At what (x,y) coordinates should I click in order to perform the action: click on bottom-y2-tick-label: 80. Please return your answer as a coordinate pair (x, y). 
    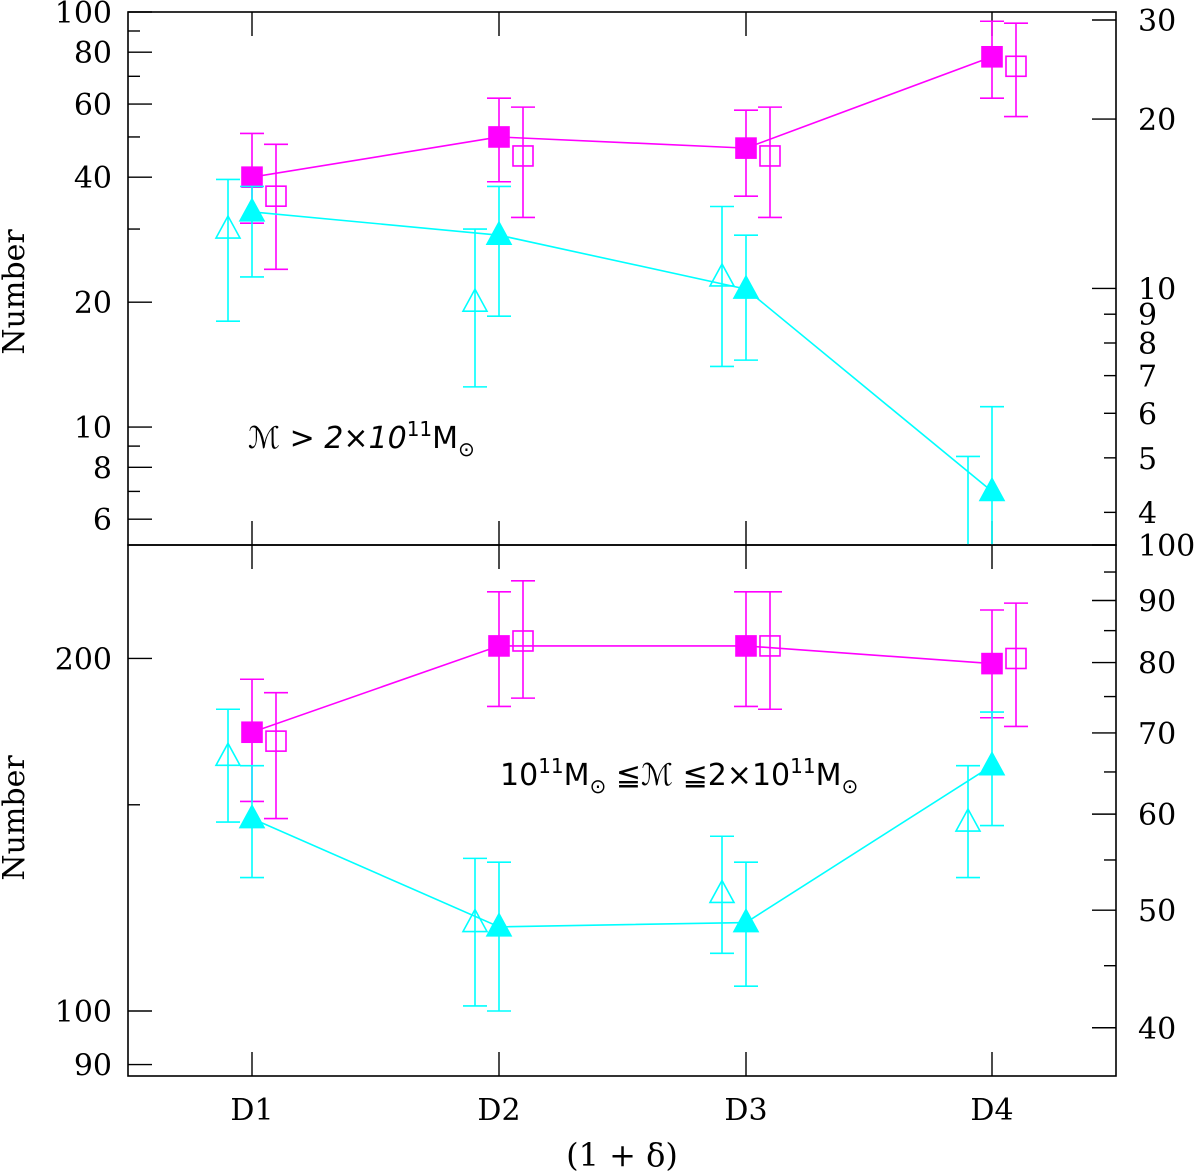
    Looking at the image, I should click on (1157, 664).